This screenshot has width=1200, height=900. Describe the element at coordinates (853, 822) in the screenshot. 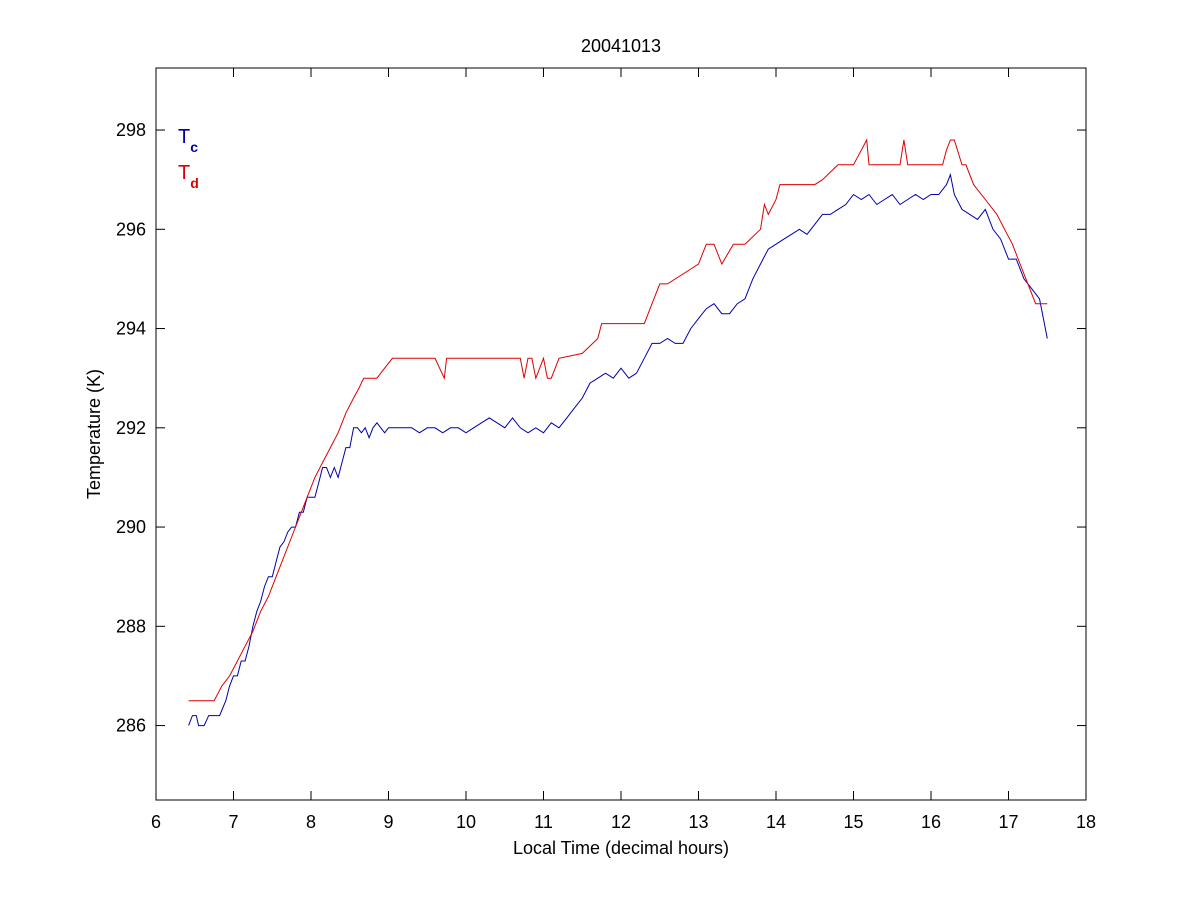

I see `x-tick-label: 15` at that location.